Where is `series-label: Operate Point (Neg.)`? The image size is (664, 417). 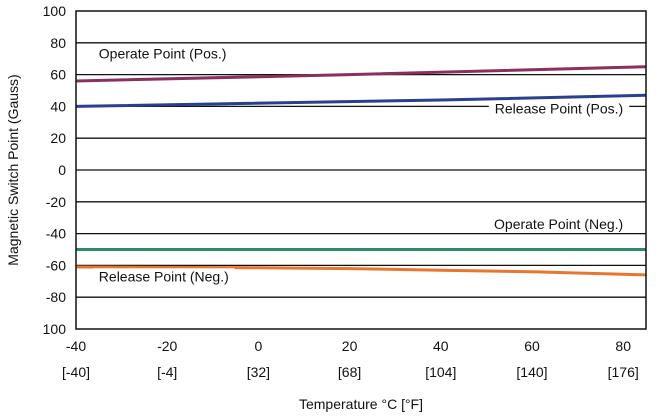 series-label: Operate Point (Neg.) is located at coordinates (558, 224).